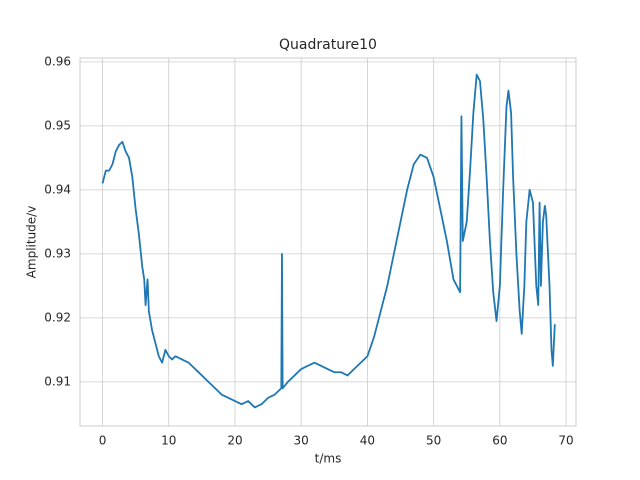 The image size is (640, 480). What do you see at coordinates (57, 381) in the screenshot?
I see `y-tick-label: 0.91` at bounding box center [57, 381].